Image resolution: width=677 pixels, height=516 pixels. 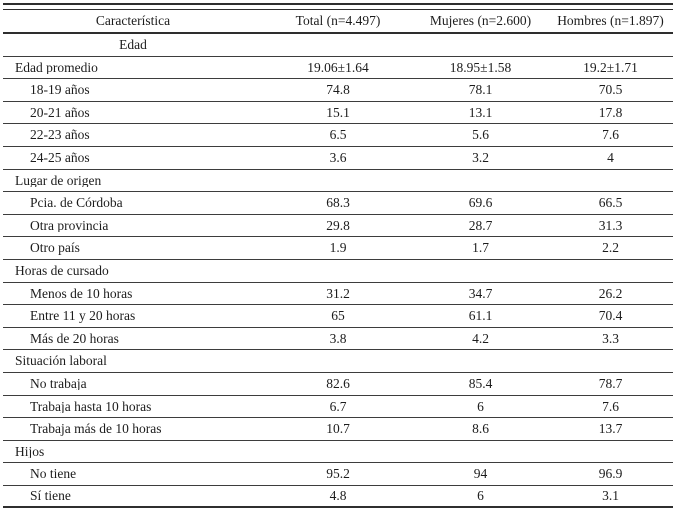 What do you see at coordinates (610, 90) in the screenshot?
I see `cell-value: 70.5` at bounding box center [610, 90].